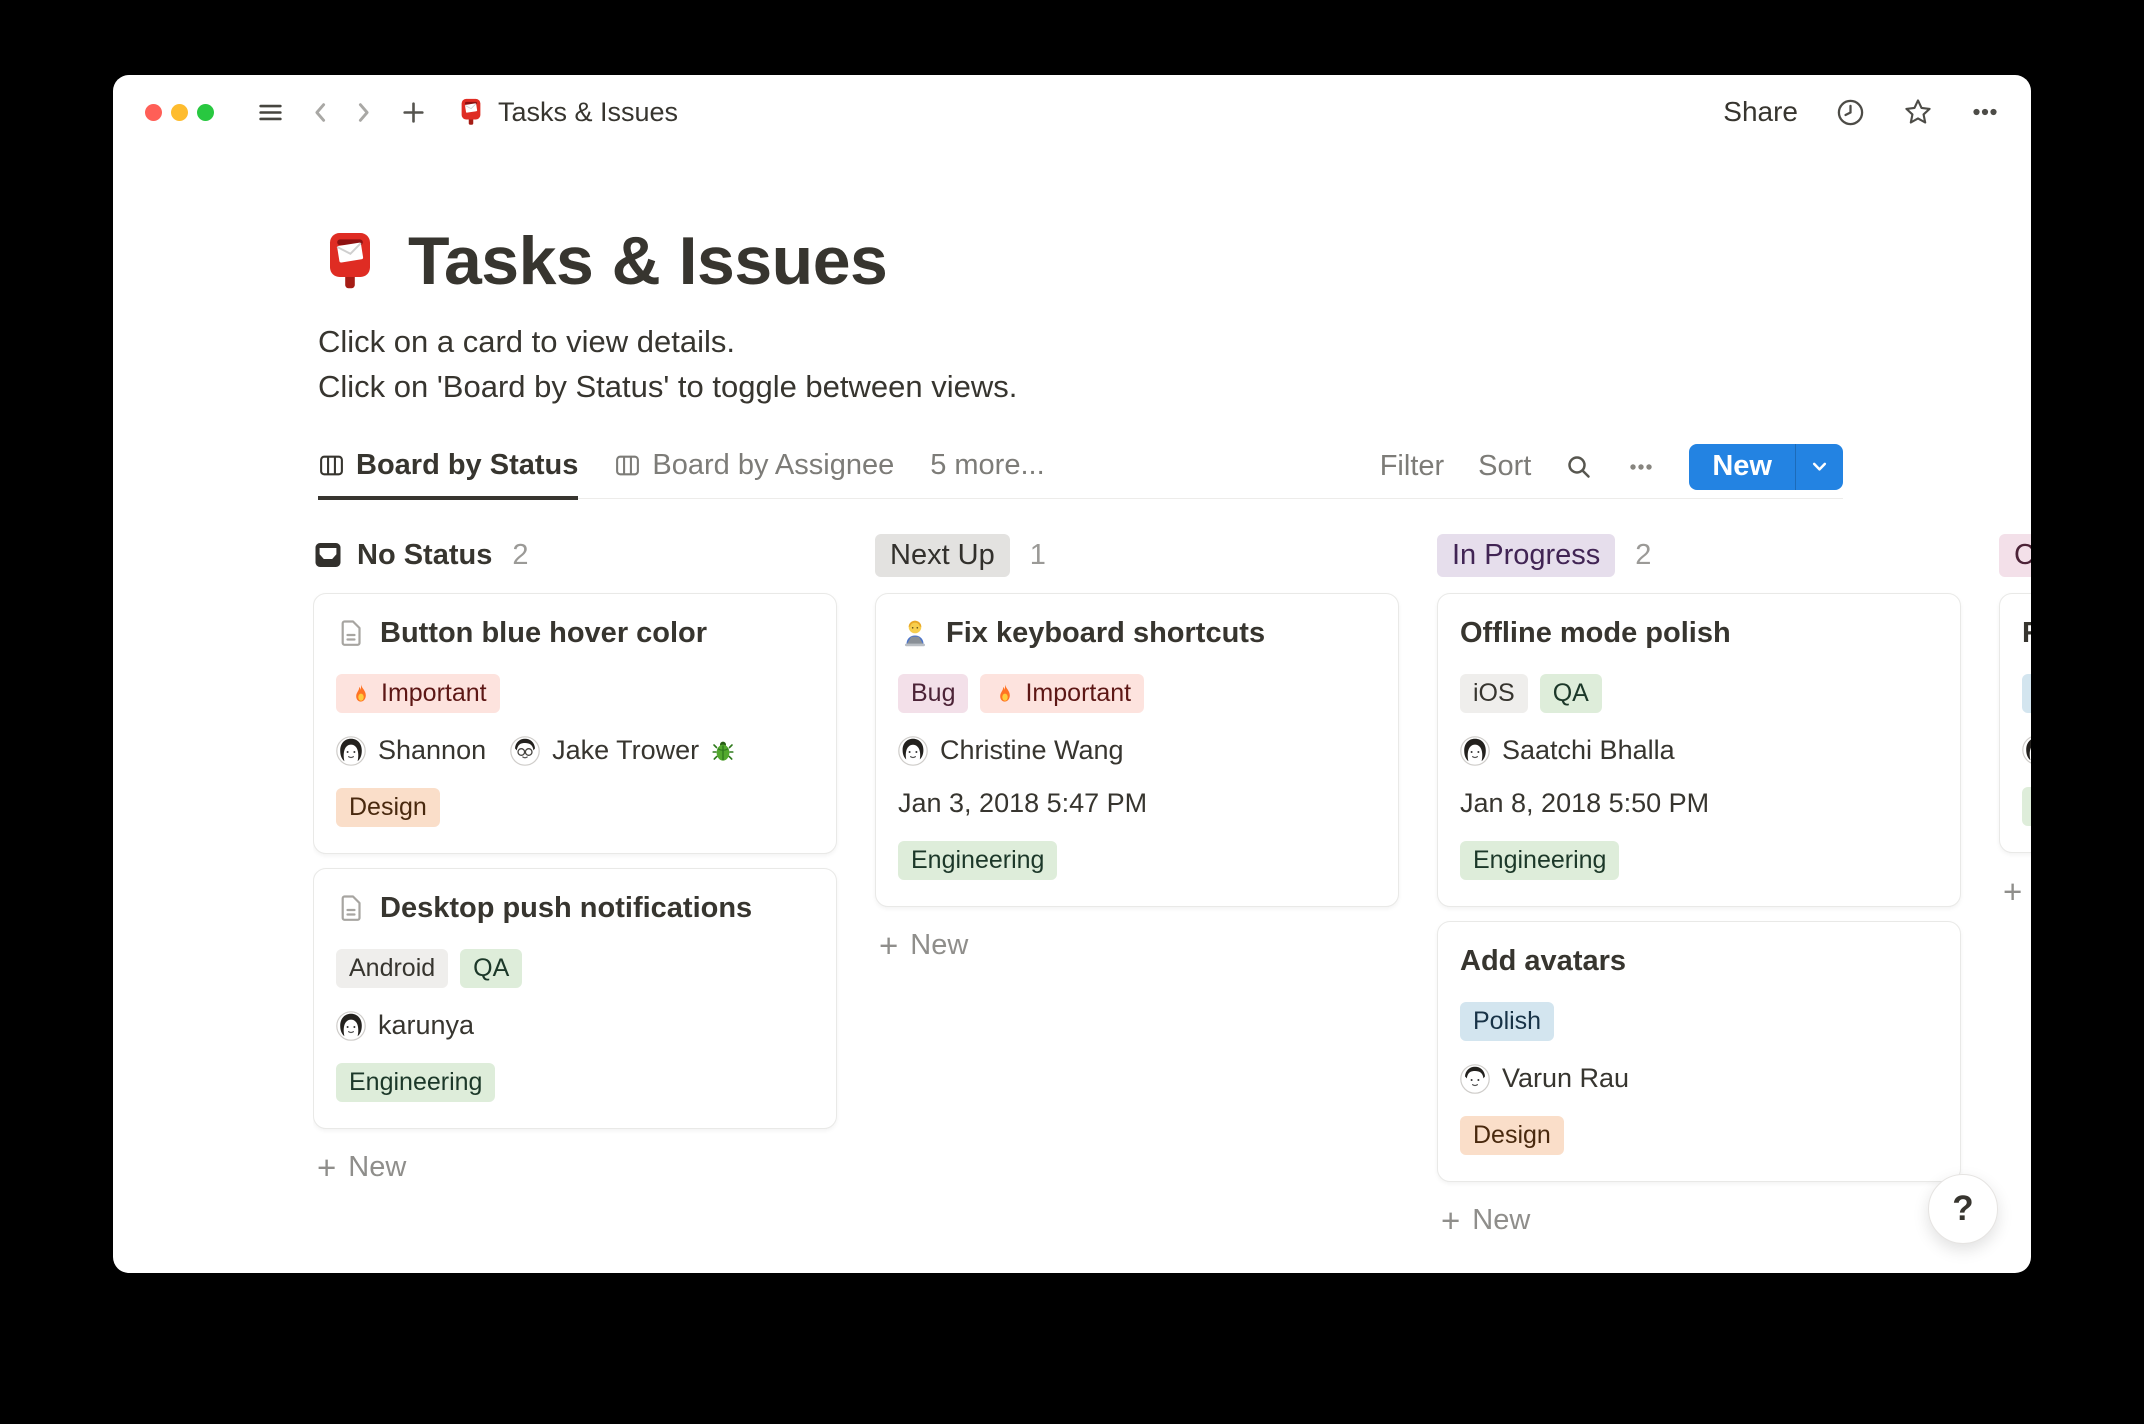 This screenshot has height=1424, width=2144. Describe the element at coordinates (471, 112) in the screenshot. I see `postbox-icon` at that location.